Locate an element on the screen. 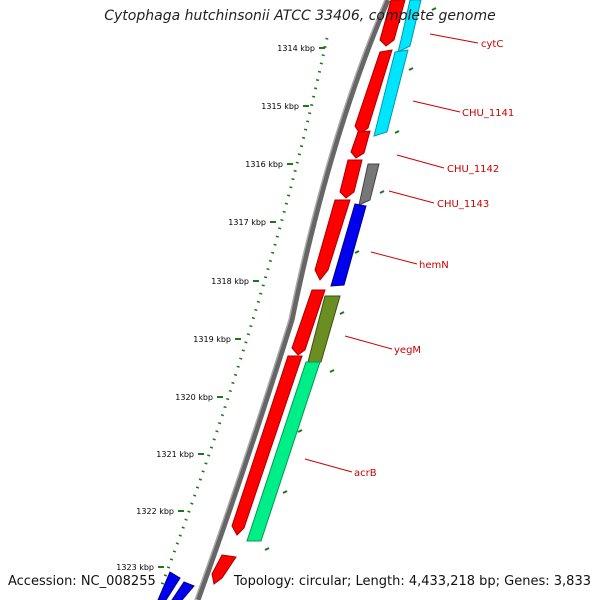 Image resolution: width=600 pixels, height=600 pixels. gene-label-CHU_1142: CHU_1142 is located at coordinates (473, 169).